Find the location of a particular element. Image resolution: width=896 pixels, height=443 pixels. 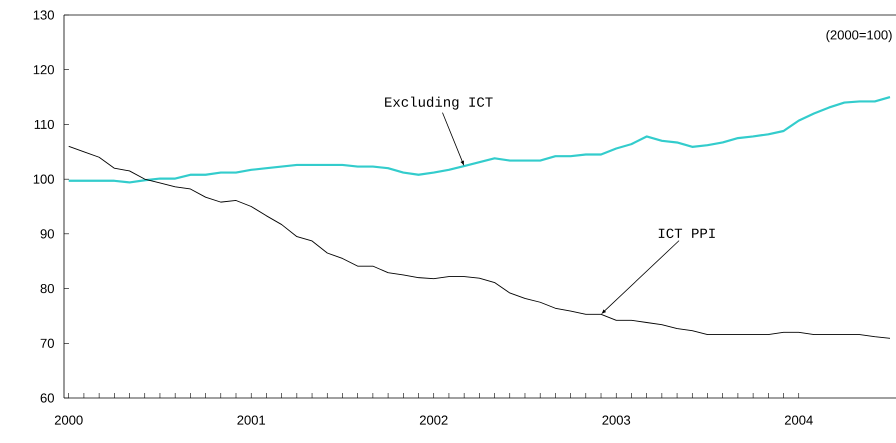

y-tick-label: 130 is located at coordinates (44, 15).